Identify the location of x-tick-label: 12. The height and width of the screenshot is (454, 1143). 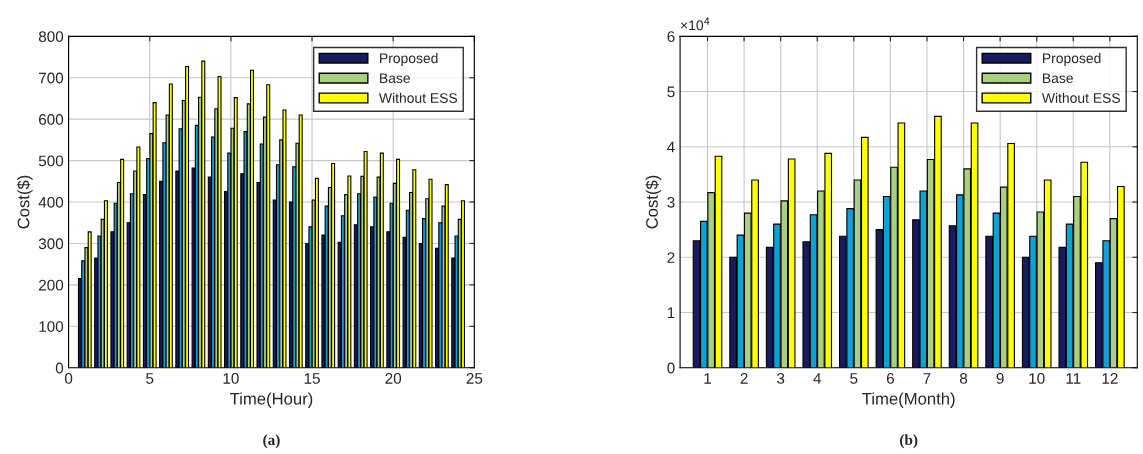
(1110, 378).